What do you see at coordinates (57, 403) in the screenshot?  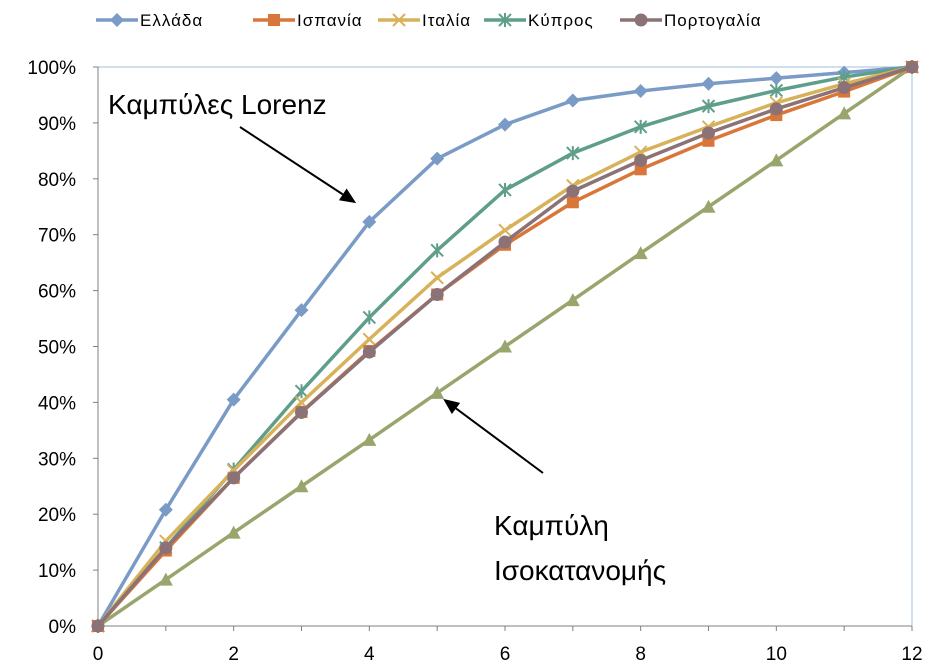 I see `y-tick-label: 40%` at bounding box center [57, 403].